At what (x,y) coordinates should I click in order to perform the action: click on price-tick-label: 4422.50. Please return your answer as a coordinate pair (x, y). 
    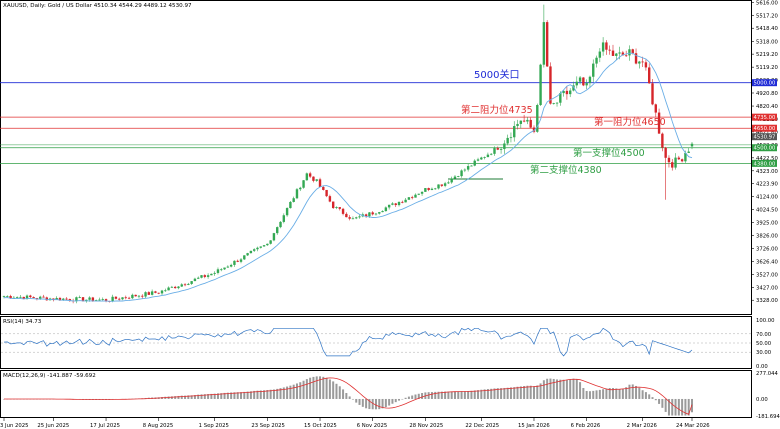
    Looking at the image, I should click on (767, 159).